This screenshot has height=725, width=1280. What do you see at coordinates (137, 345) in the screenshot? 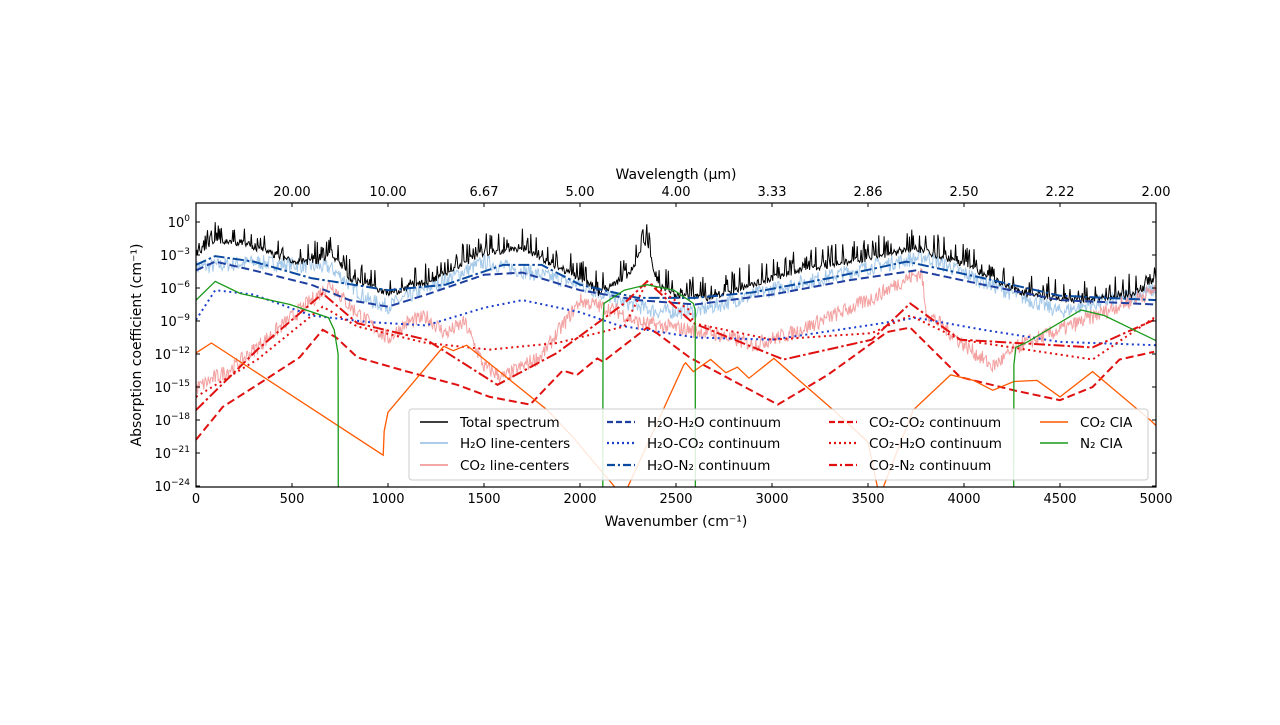
I see `y-axis-label: Absorption coefficient (cm⁻¹)` at bounding box center [137, 345].